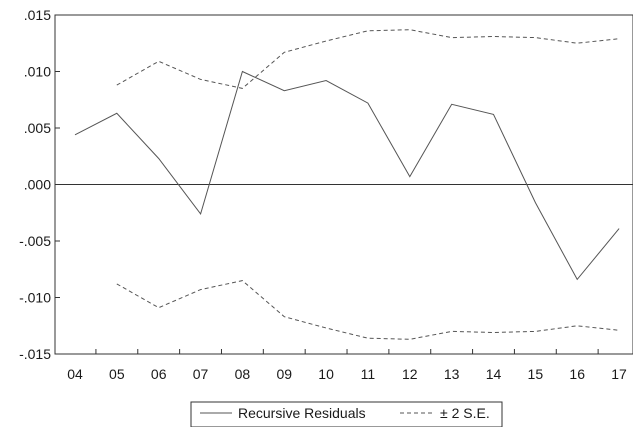 Image resolution: width=633 pixels, height=427 pixels. I want to click on lower-se-band-line, so click(368, 310).